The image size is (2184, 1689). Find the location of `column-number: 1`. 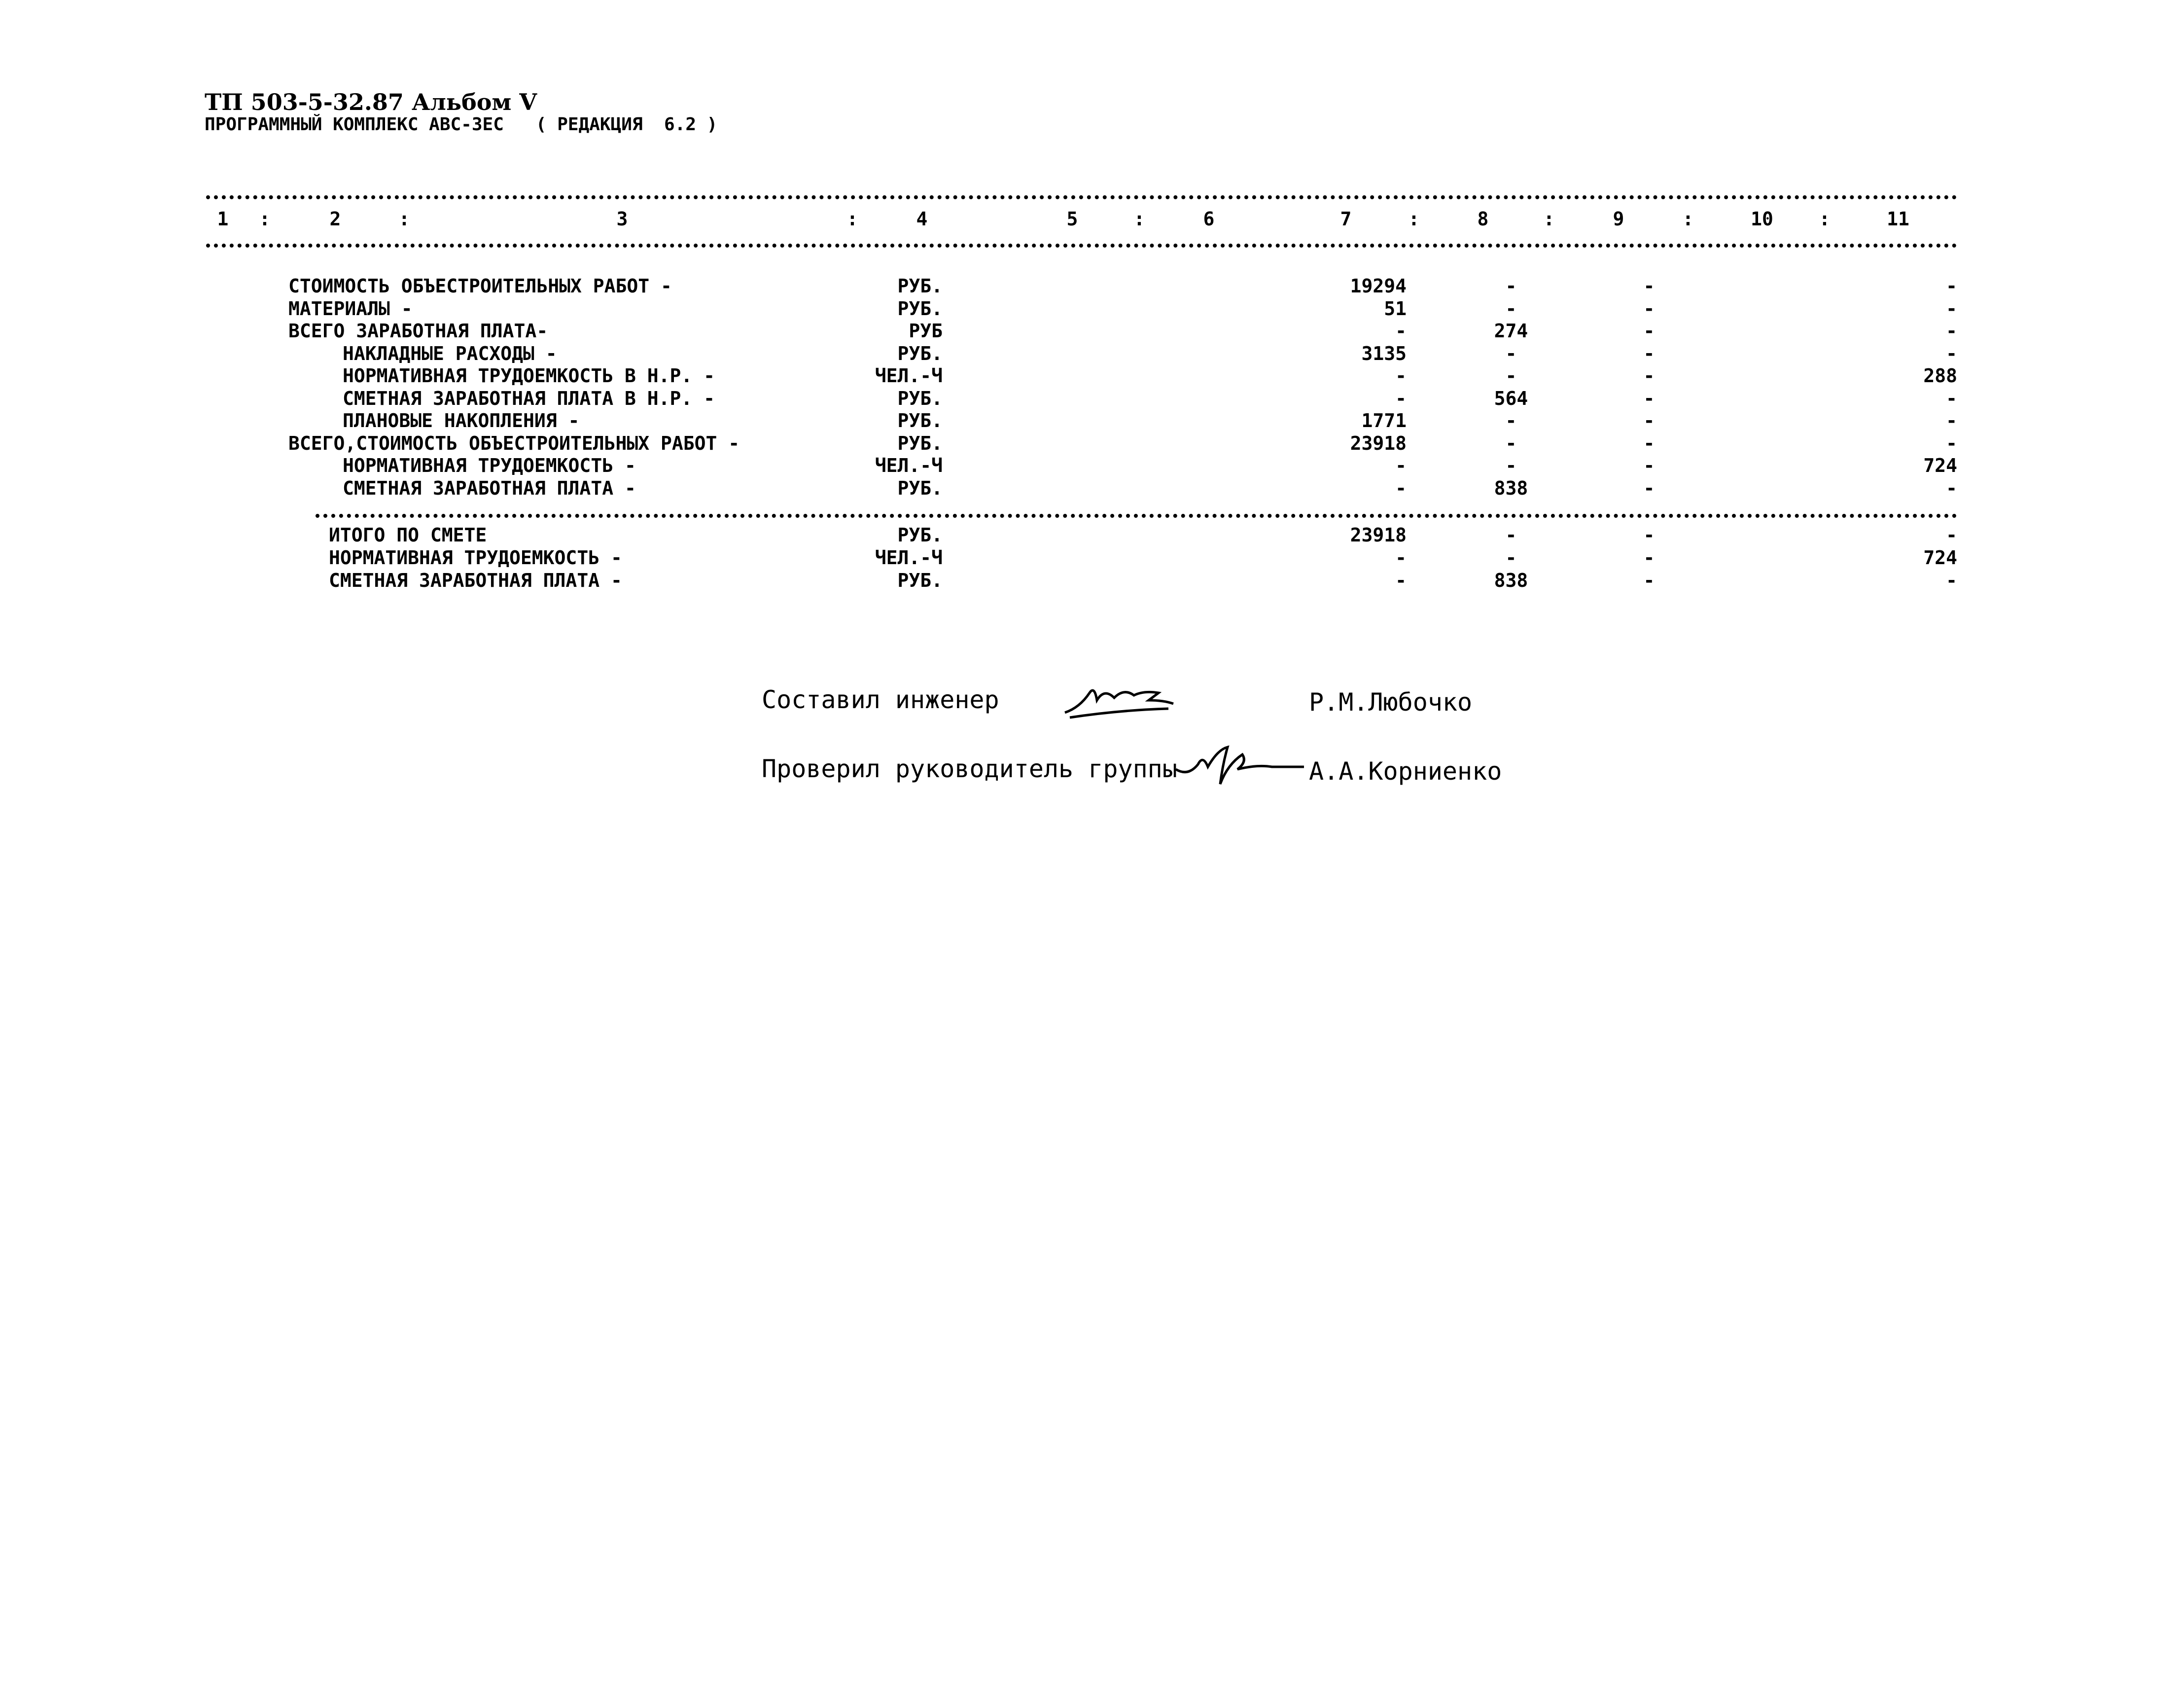

column-number: 1 is located at coordinates (223, 219).